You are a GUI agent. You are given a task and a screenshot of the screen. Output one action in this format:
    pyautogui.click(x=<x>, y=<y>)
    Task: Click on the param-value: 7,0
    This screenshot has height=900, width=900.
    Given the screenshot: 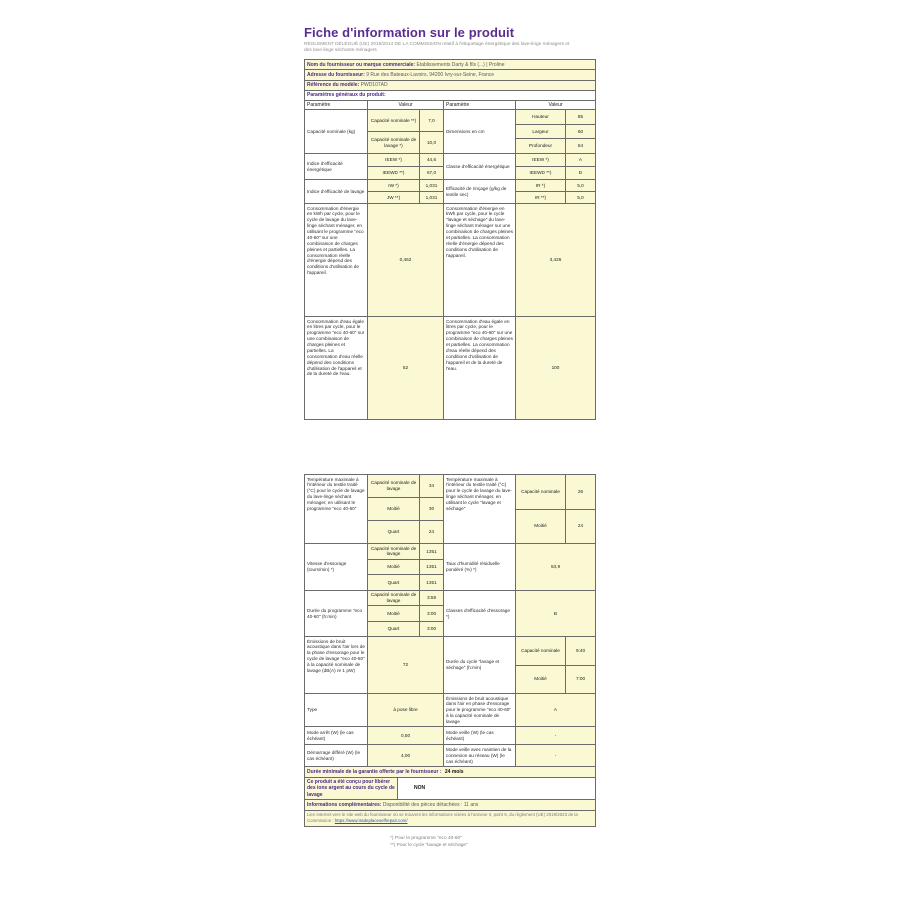 What is the action you would take?
    pyautogui.click(x=431, y=121)
    